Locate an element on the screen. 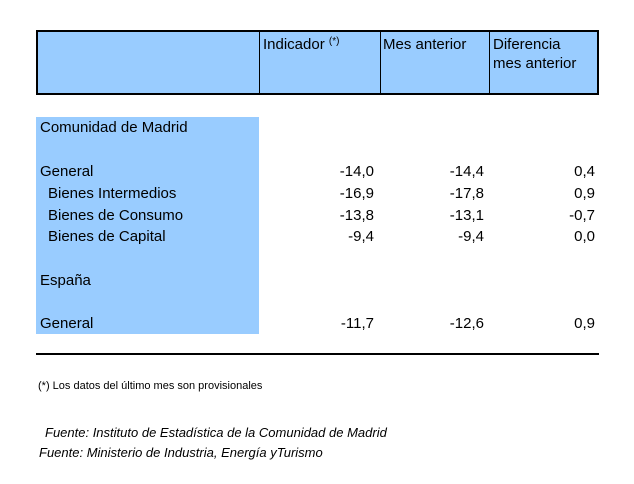  cell-mes-anterior: -12,6 is located at coordinates (466, 323).